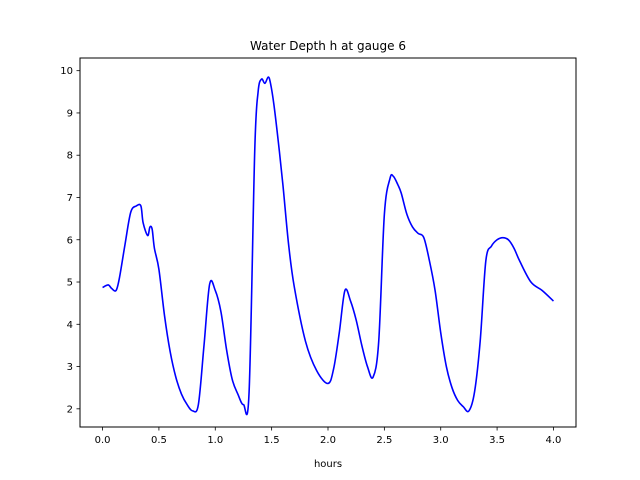  Describe the element at coordinates (159, 440) in the screenshot. I see `x-tick-label: 0.5` at that location.